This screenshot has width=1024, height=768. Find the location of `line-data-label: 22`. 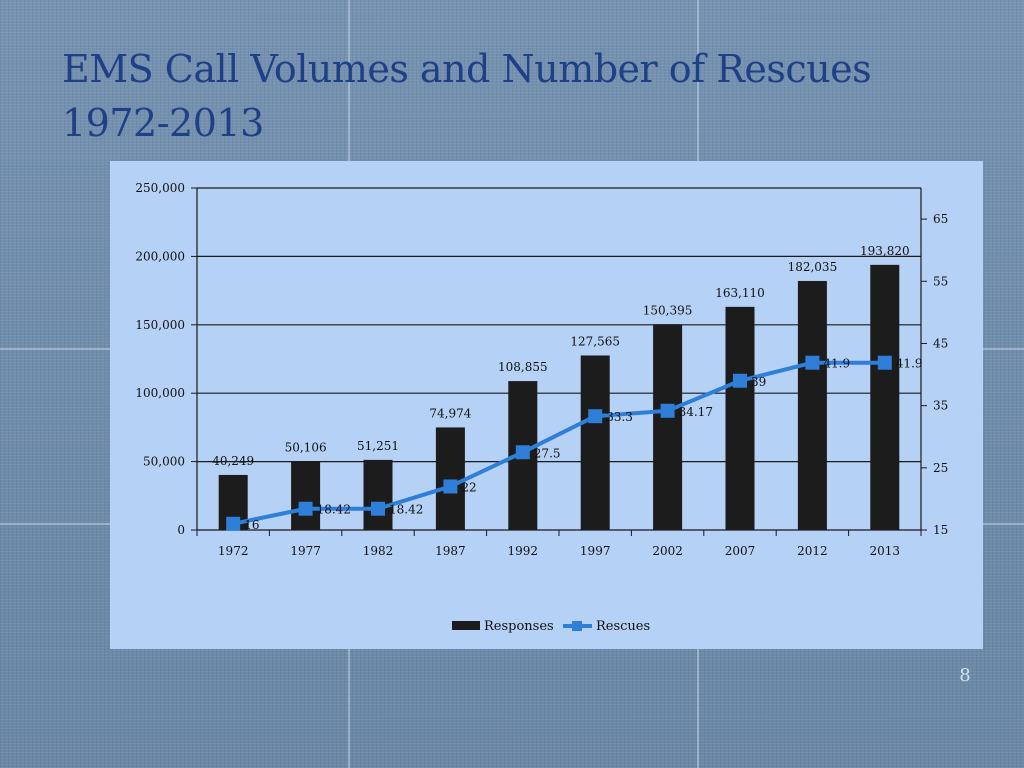

line-data-label: 22 is located at coordinates (468, 487).